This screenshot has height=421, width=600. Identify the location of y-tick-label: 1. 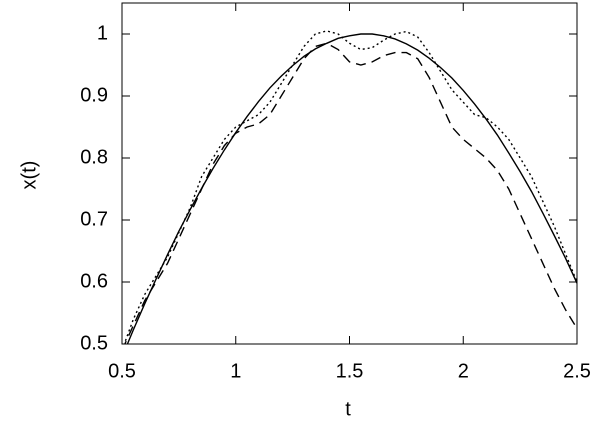
(102, 33).